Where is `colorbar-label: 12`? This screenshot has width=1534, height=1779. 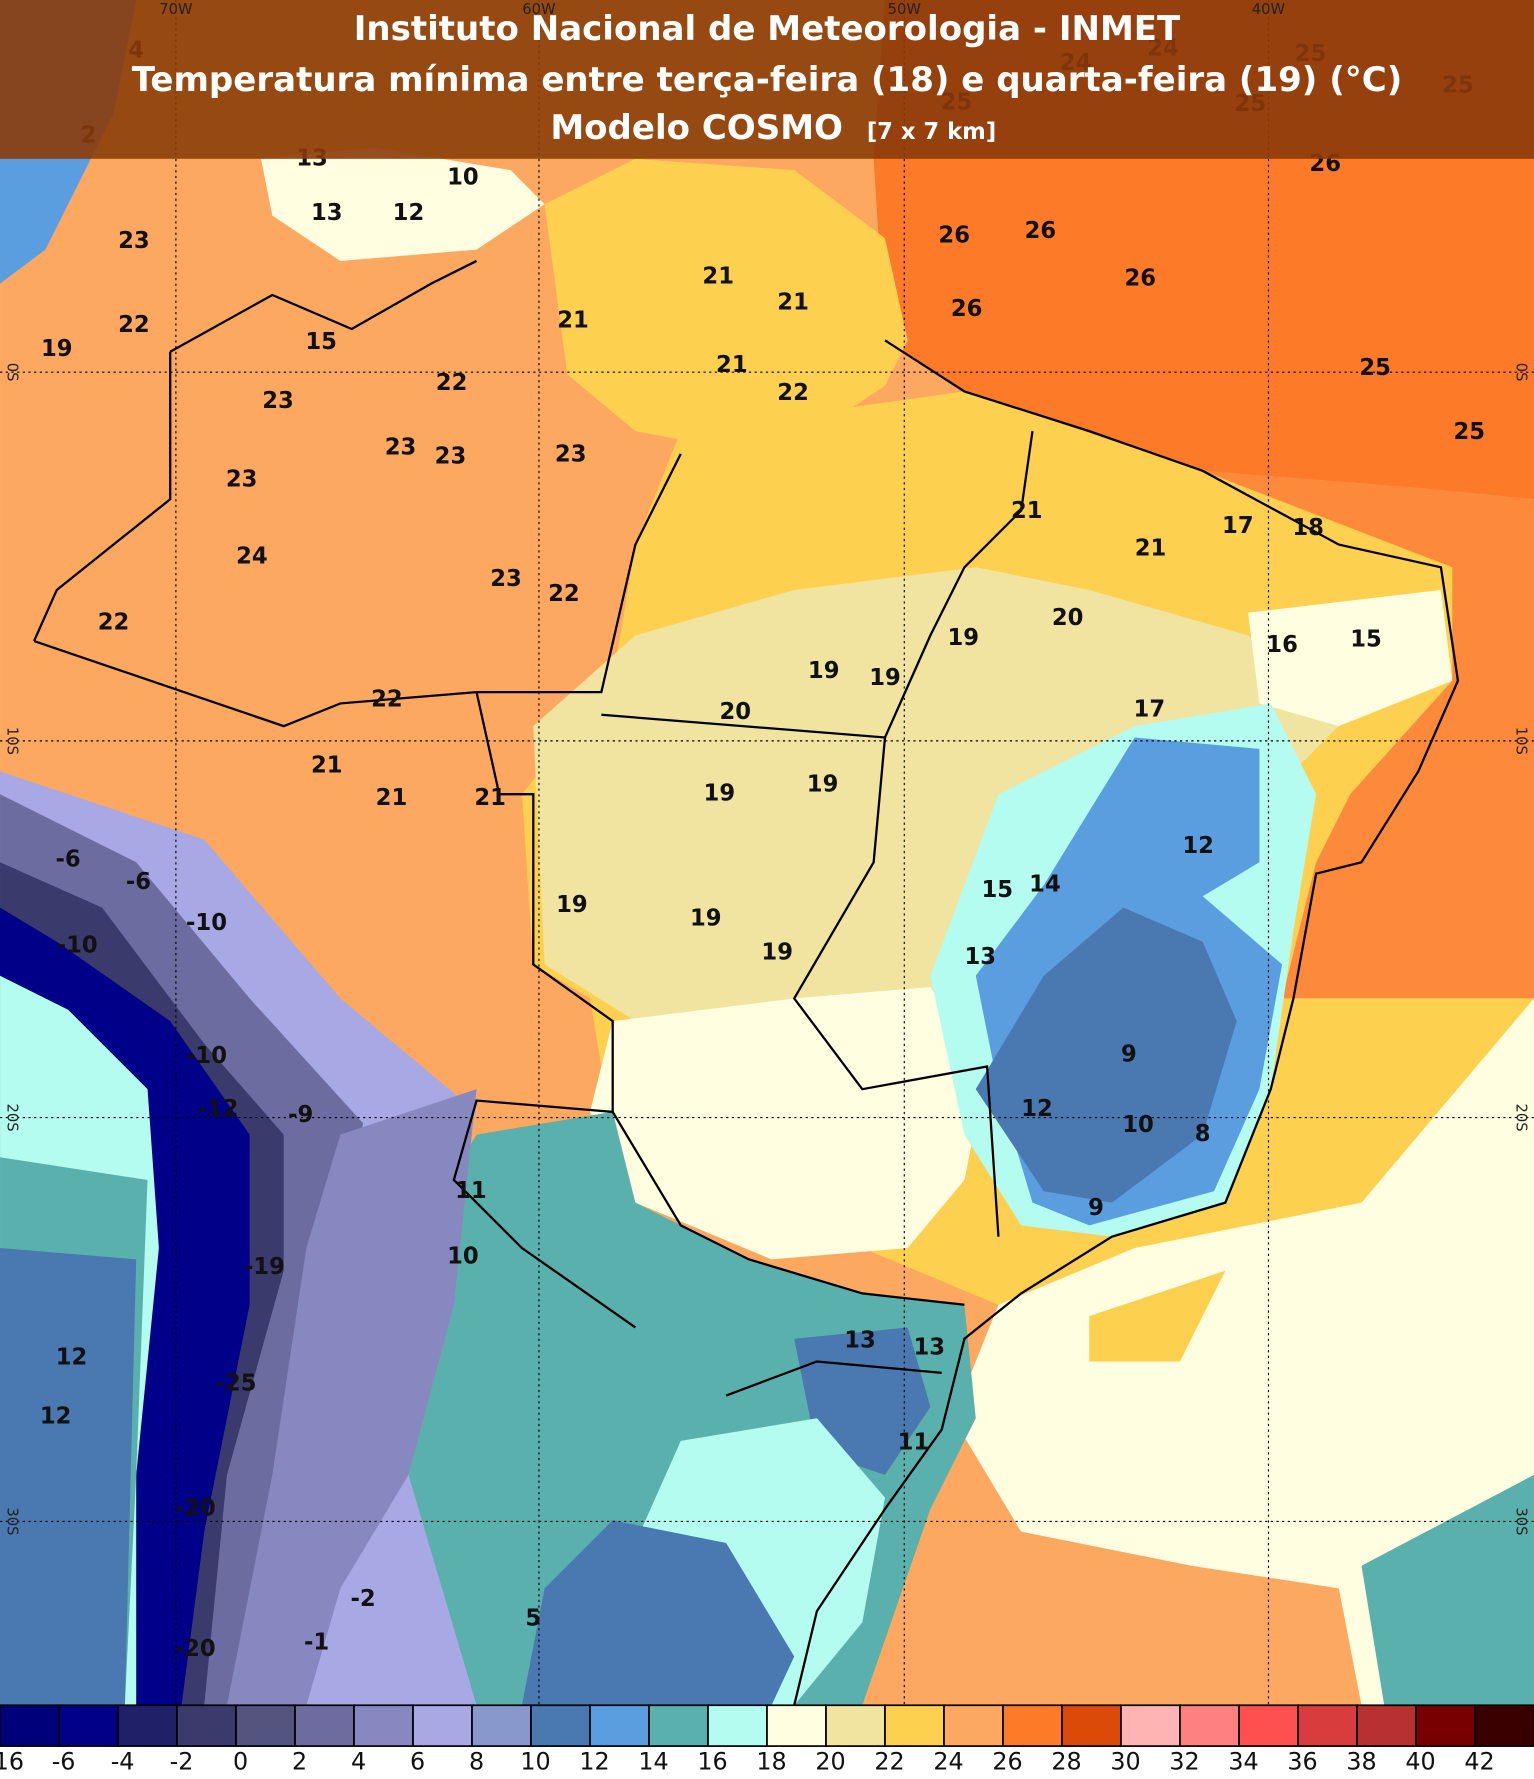
colorbar-label: 12 is located at coordinates (594, 1762).